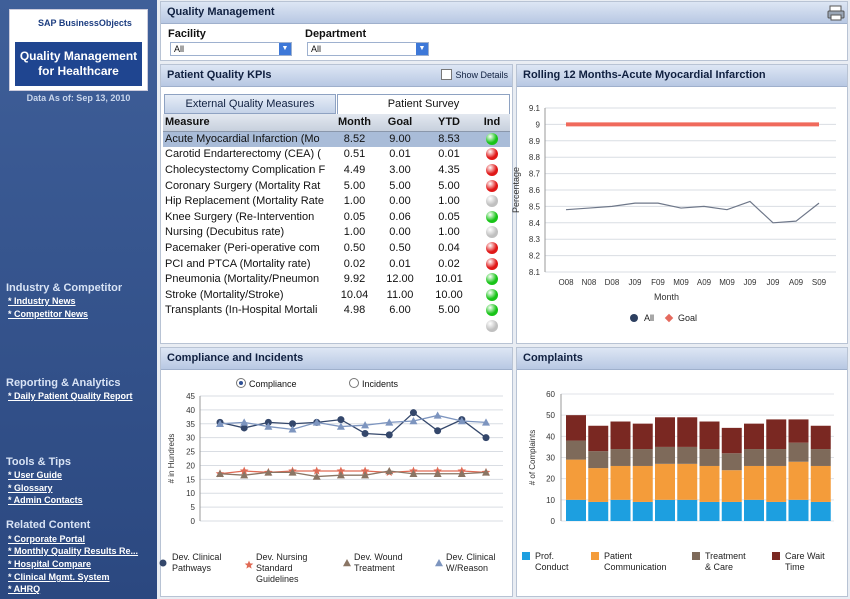 Image resolution: width=850 pixels, height=599 pixels. What do you see at coordinates (24, 589) in the screenshot?
I see `link-ahrq: * AHRQ` at bounding box center [24, 589].